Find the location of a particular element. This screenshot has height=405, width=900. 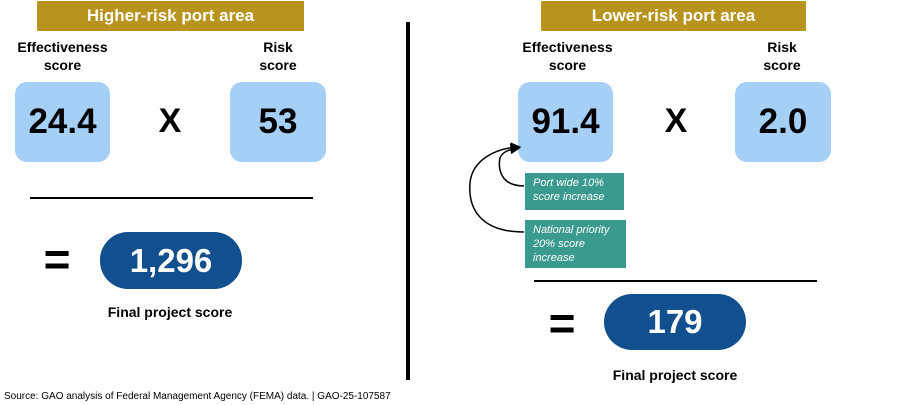

right-divider-rule is located at coordinates (675, 281).